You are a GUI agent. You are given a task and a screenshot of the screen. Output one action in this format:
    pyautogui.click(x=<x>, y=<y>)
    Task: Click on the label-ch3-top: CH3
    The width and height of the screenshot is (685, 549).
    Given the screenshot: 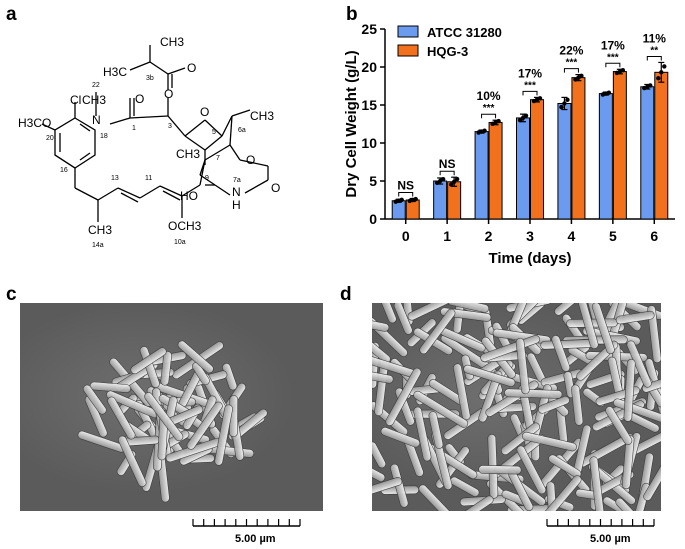 What is the action you would take?
    pyautogui.click(x=172, y=42)
    